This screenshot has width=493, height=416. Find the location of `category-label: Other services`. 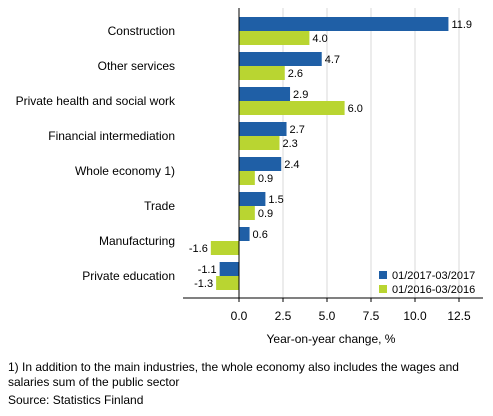

category-label: Other services is located at coordinates (136, 66).